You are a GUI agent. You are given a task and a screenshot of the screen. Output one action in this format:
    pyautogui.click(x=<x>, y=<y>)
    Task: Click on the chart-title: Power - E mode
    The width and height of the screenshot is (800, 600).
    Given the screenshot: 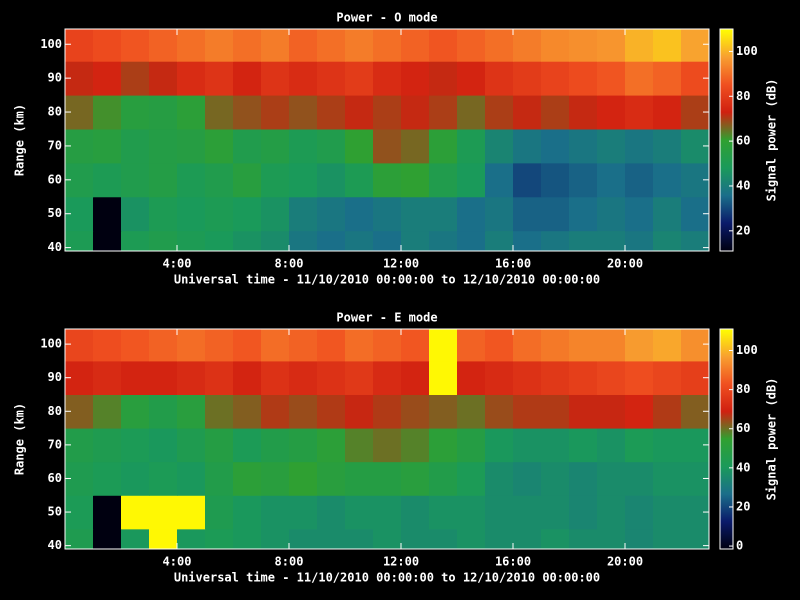 What is the action you would take?
    pyautogui.click(x=386, y=318)
    